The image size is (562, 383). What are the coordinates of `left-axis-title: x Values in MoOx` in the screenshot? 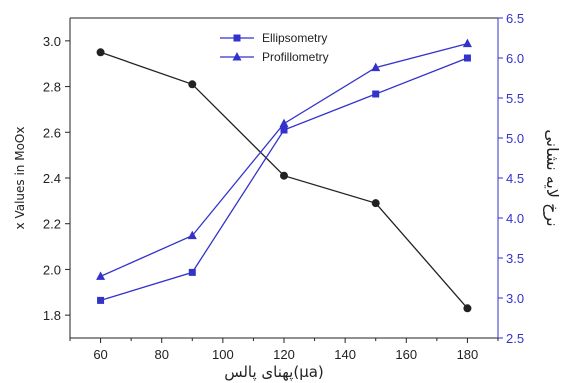 It's located at (20, 178).